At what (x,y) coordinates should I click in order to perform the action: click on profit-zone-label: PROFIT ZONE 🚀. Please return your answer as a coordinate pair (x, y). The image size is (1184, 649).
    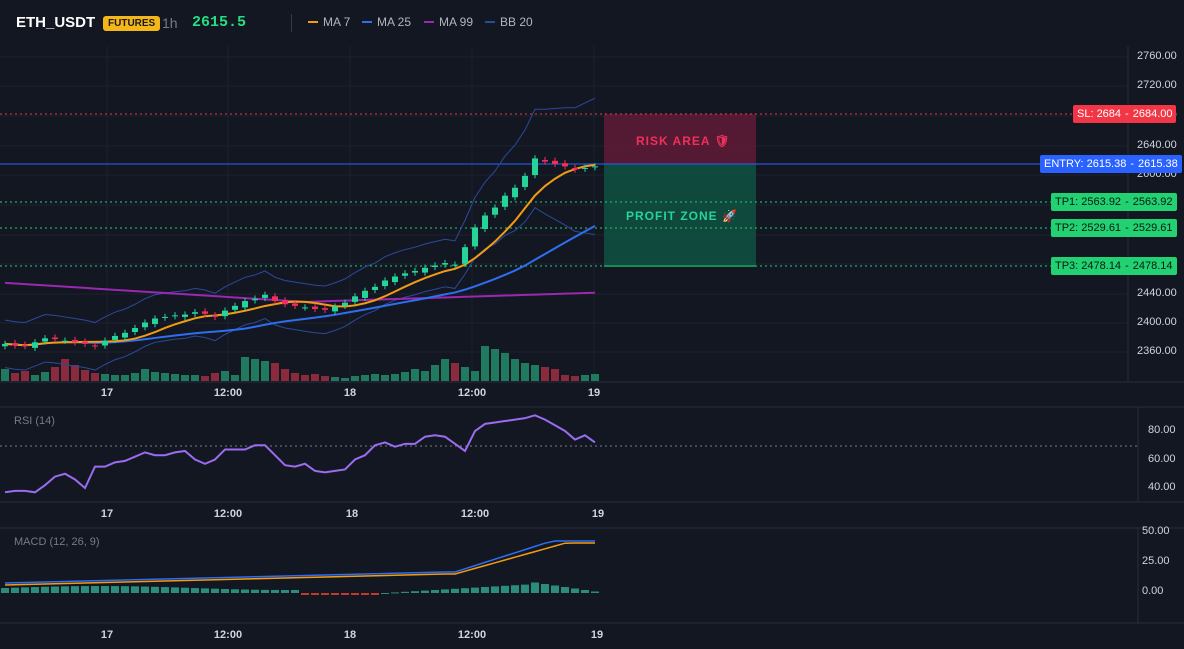
    Looking at the image, I should click on (682, 216).